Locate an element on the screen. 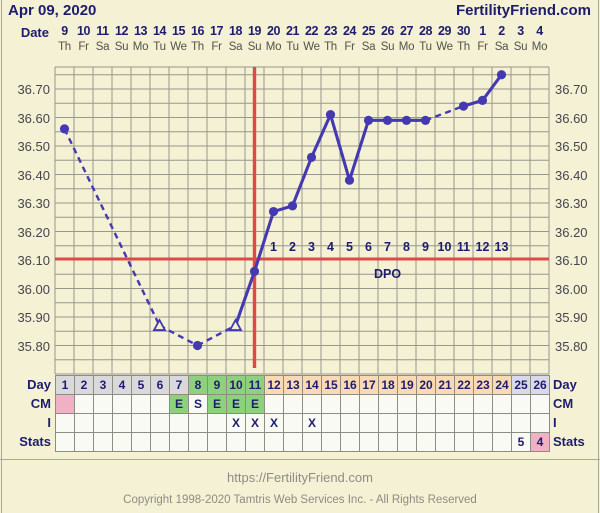 This screenshot has height=513, width=600. svg-text: 7 is located at coordinates (387, 247).